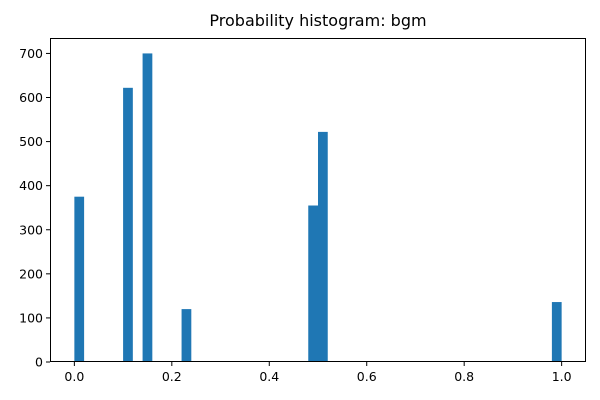  What do you see at coordinates (269, 376) in the screenshot?
I see `x-tick-label: 0.4` at bounding box center [269, 376].